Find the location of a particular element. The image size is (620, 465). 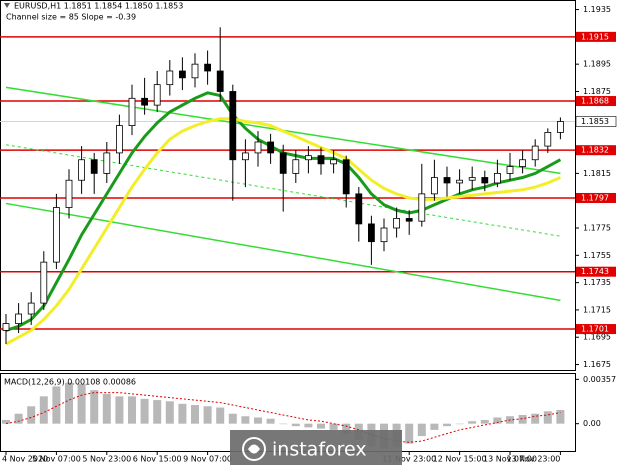

level-label: 1.1832 is located at coordinates (595, 150).